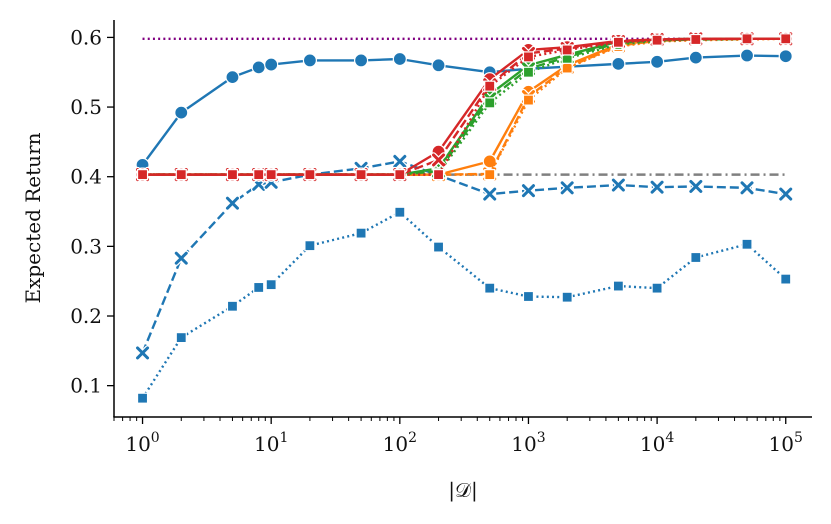 This screenshot has width=831, height=524. I want to click on x-tick-label: 10⁰, so click(142, 443).